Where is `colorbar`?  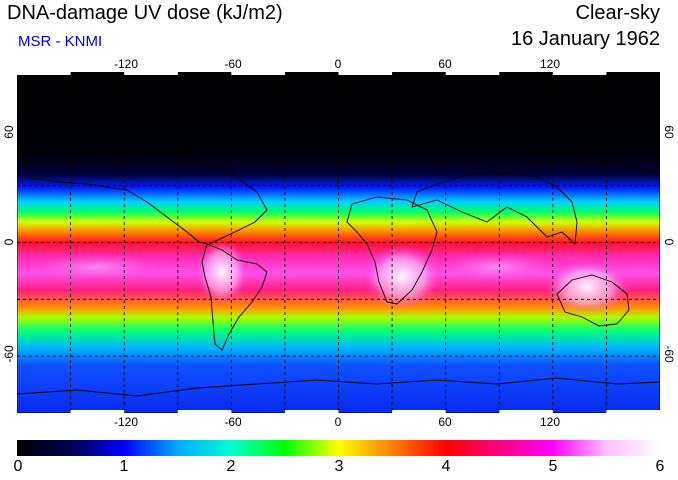
colorbar is located at coordinates (338, 448).